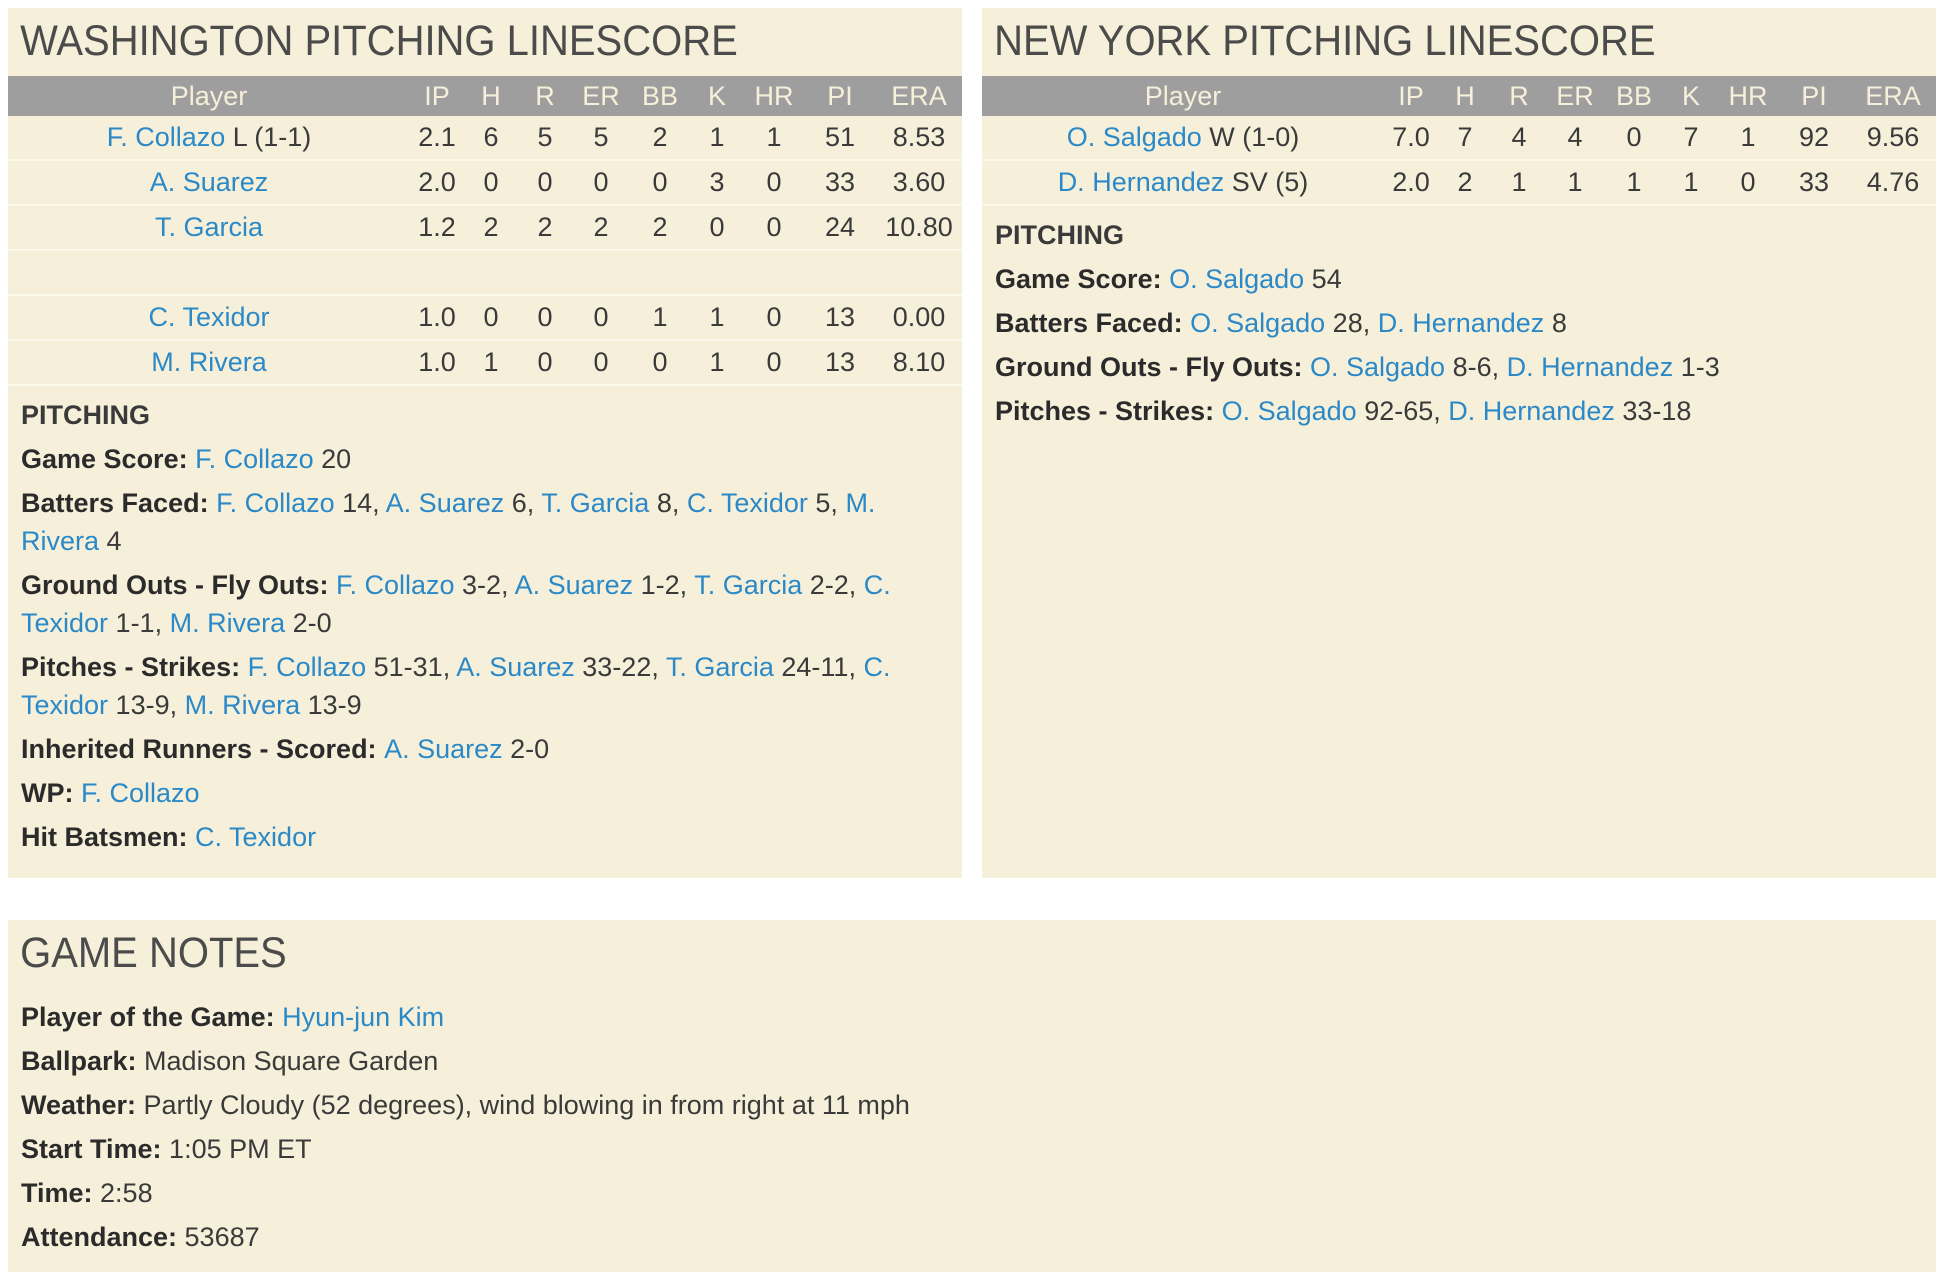  I want to click on stat-cell: 1.0, so click(437, 318).